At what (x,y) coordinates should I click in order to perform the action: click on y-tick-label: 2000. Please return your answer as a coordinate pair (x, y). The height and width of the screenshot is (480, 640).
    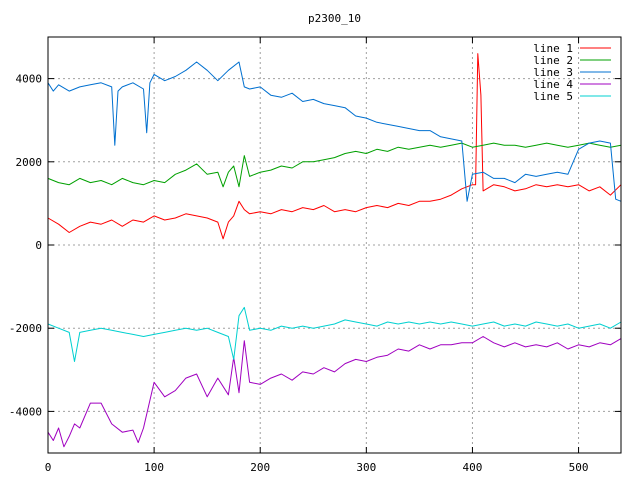
    Looking at the image, I should click on (29, 162).